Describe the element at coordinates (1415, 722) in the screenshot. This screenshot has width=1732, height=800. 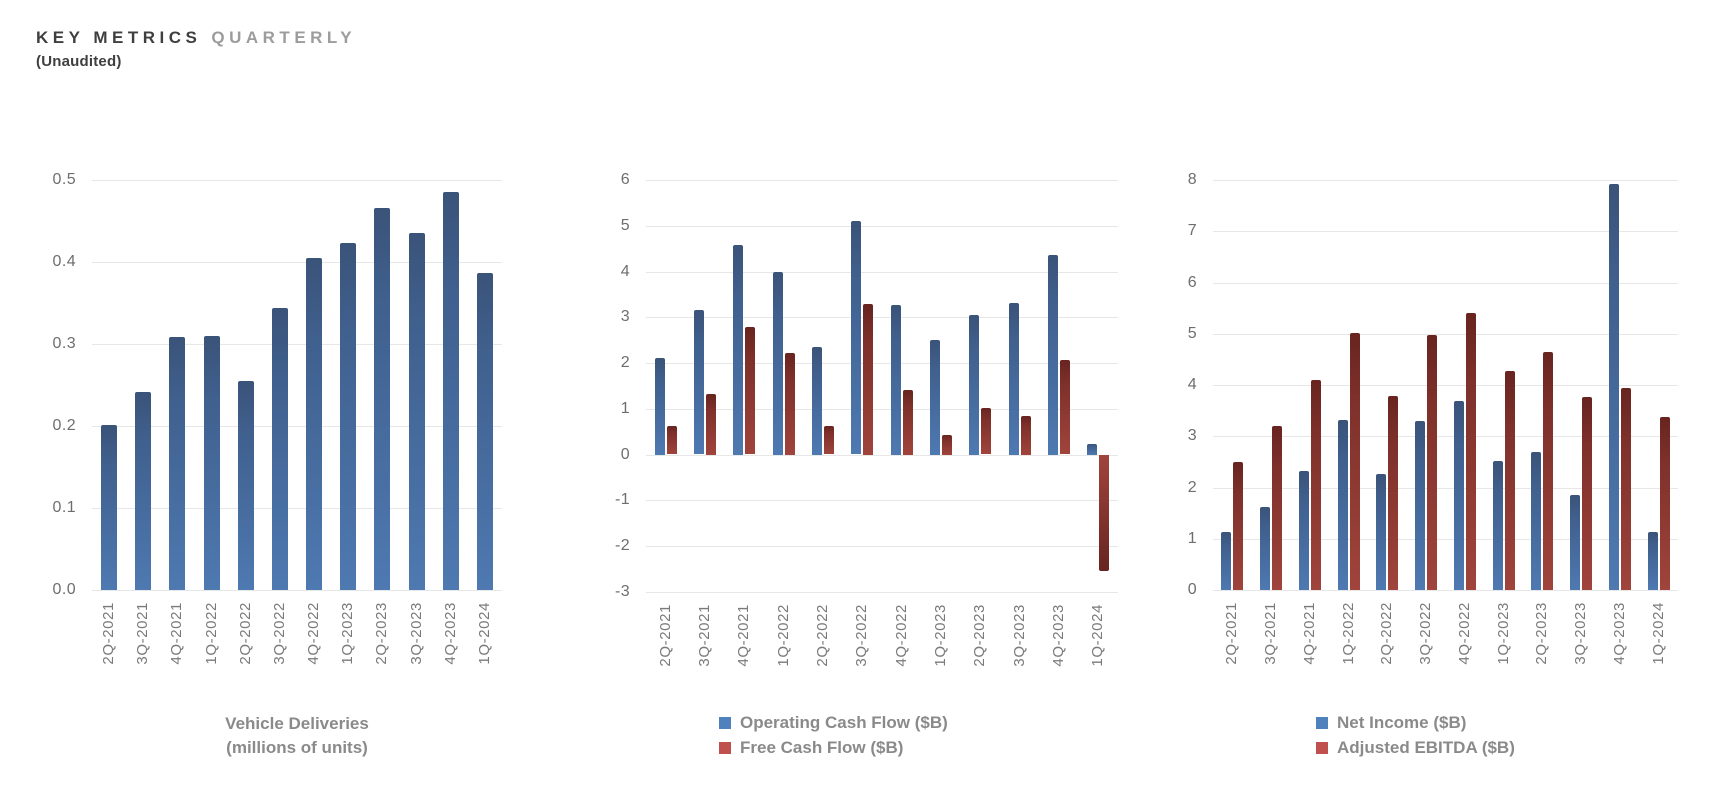
I see `legend-row: Net Income ($B)` at that location.